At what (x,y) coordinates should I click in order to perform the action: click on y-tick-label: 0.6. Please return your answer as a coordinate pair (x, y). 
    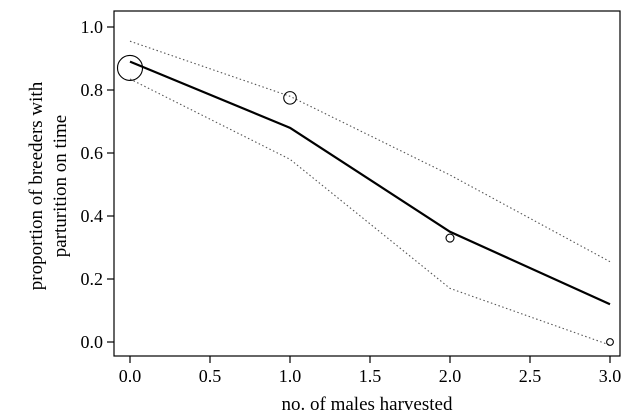
    Looking at the image, I should click on (92, 153).